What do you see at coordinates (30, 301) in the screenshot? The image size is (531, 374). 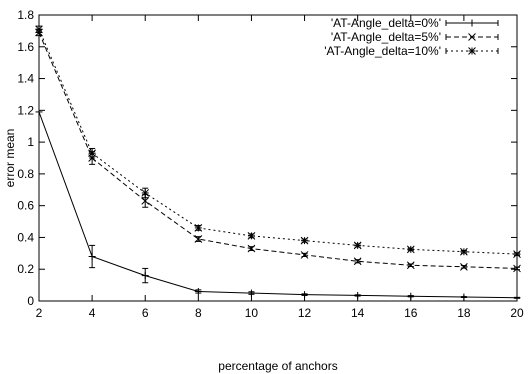 I see `y-tick-label: 0` at bounding box center [30, 301].